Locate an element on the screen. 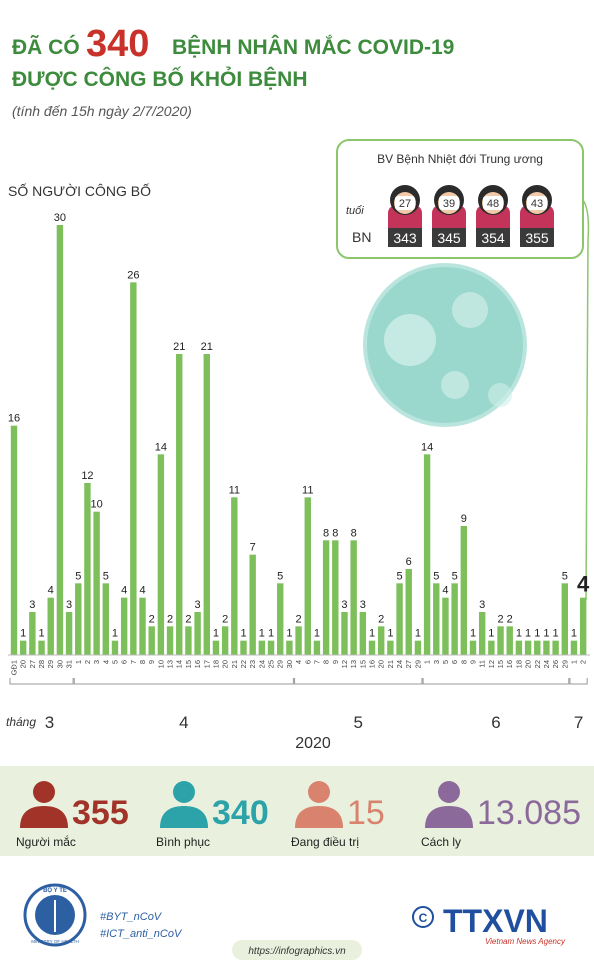 Image resolution: width=594 pixels, height=960 pixels. title-line2: ĐƯỢC CÔNG BỐ KHỎI BỆNH is located at coordinates (160, 79).